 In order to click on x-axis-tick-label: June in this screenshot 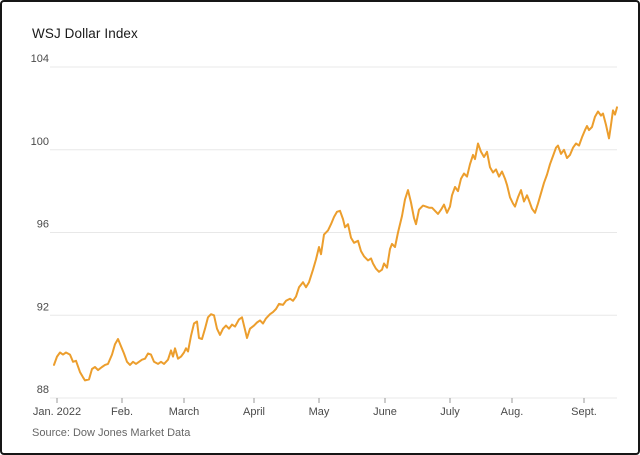, I will do `click(385, 412)`.